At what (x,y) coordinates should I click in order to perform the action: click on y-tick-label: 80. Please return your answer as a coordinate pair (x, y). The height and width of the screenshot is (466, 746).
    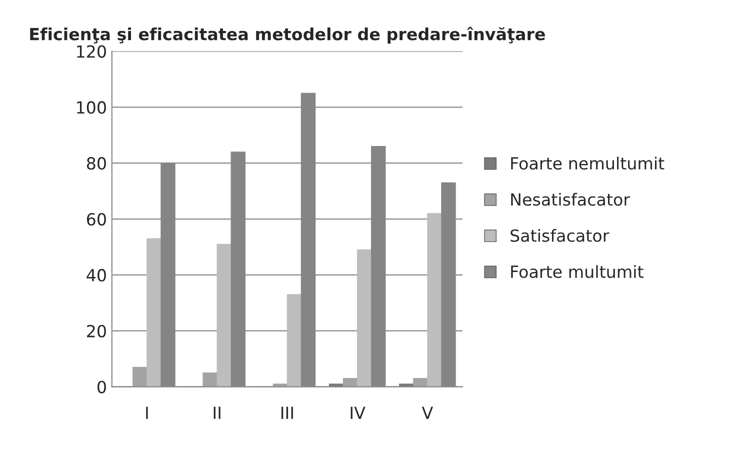
    Looking at the image, I should click on (96, 163).